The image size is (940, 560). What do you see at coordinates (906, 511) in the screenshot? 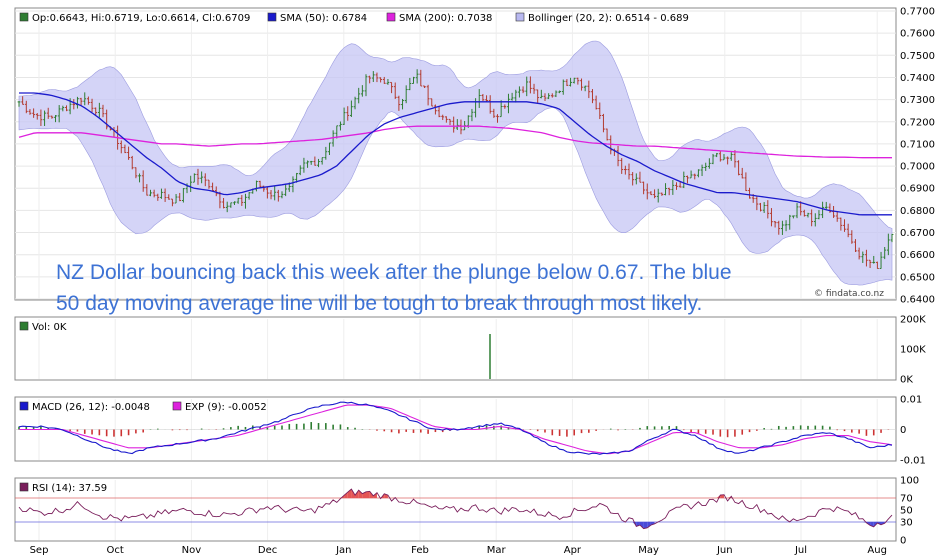
I see `rsi-tick-label: 50` at bounding box center [906, 511].